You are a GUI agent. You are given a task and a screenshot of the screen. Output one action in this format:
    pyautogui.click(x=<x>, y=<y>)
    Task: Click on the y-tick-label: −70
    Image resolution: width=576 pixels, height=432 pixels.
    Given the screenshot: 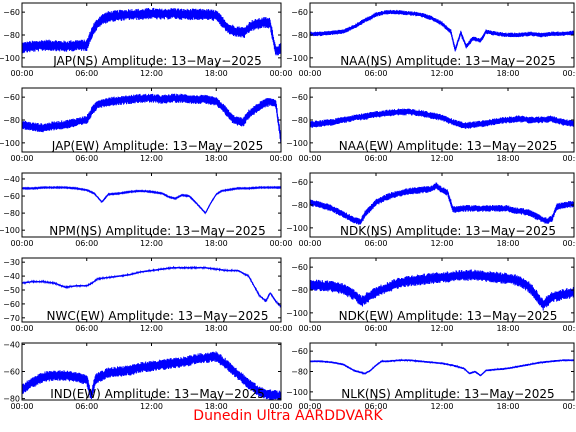 What is the action you would take?
    pyautogui.click(x=11, y=318)
    